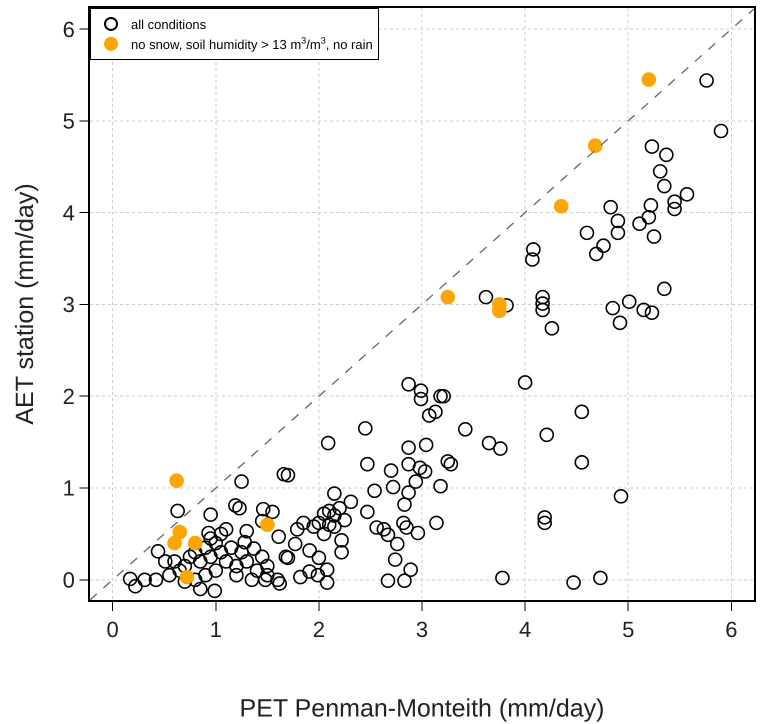  What do you see at coordinates (112, 629) in the screenshot?
I see `x-tick-label: 0` at bounding box center [112, 629].